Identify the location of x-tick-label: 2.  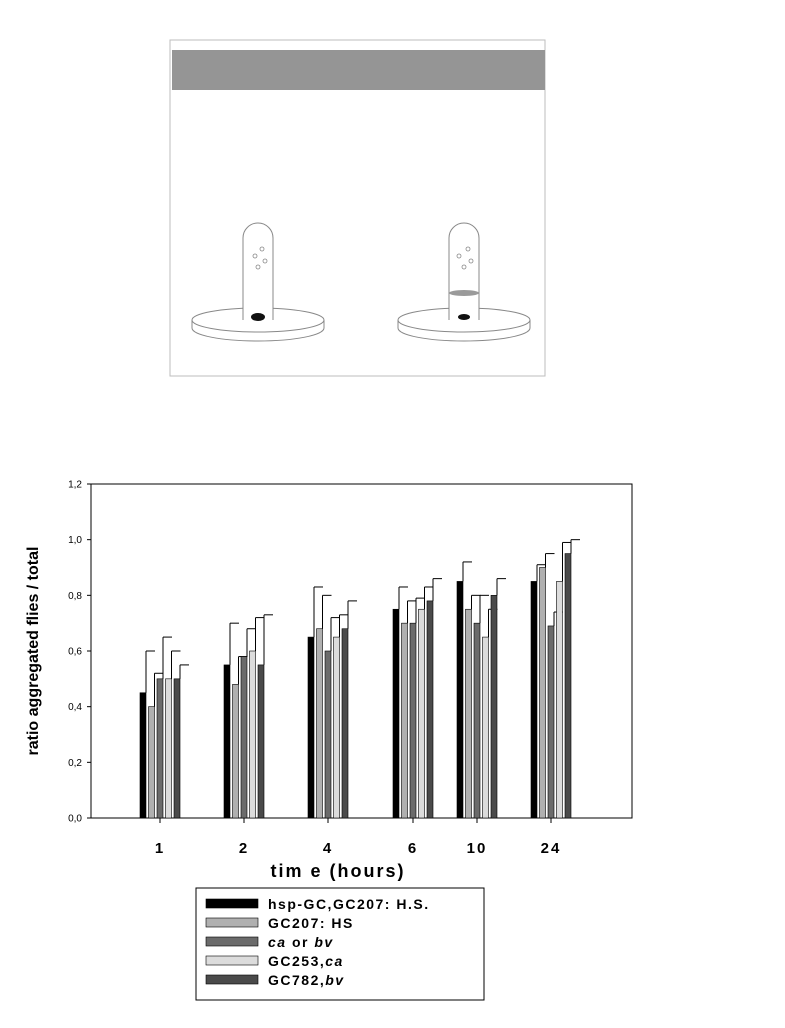
(244, 848).